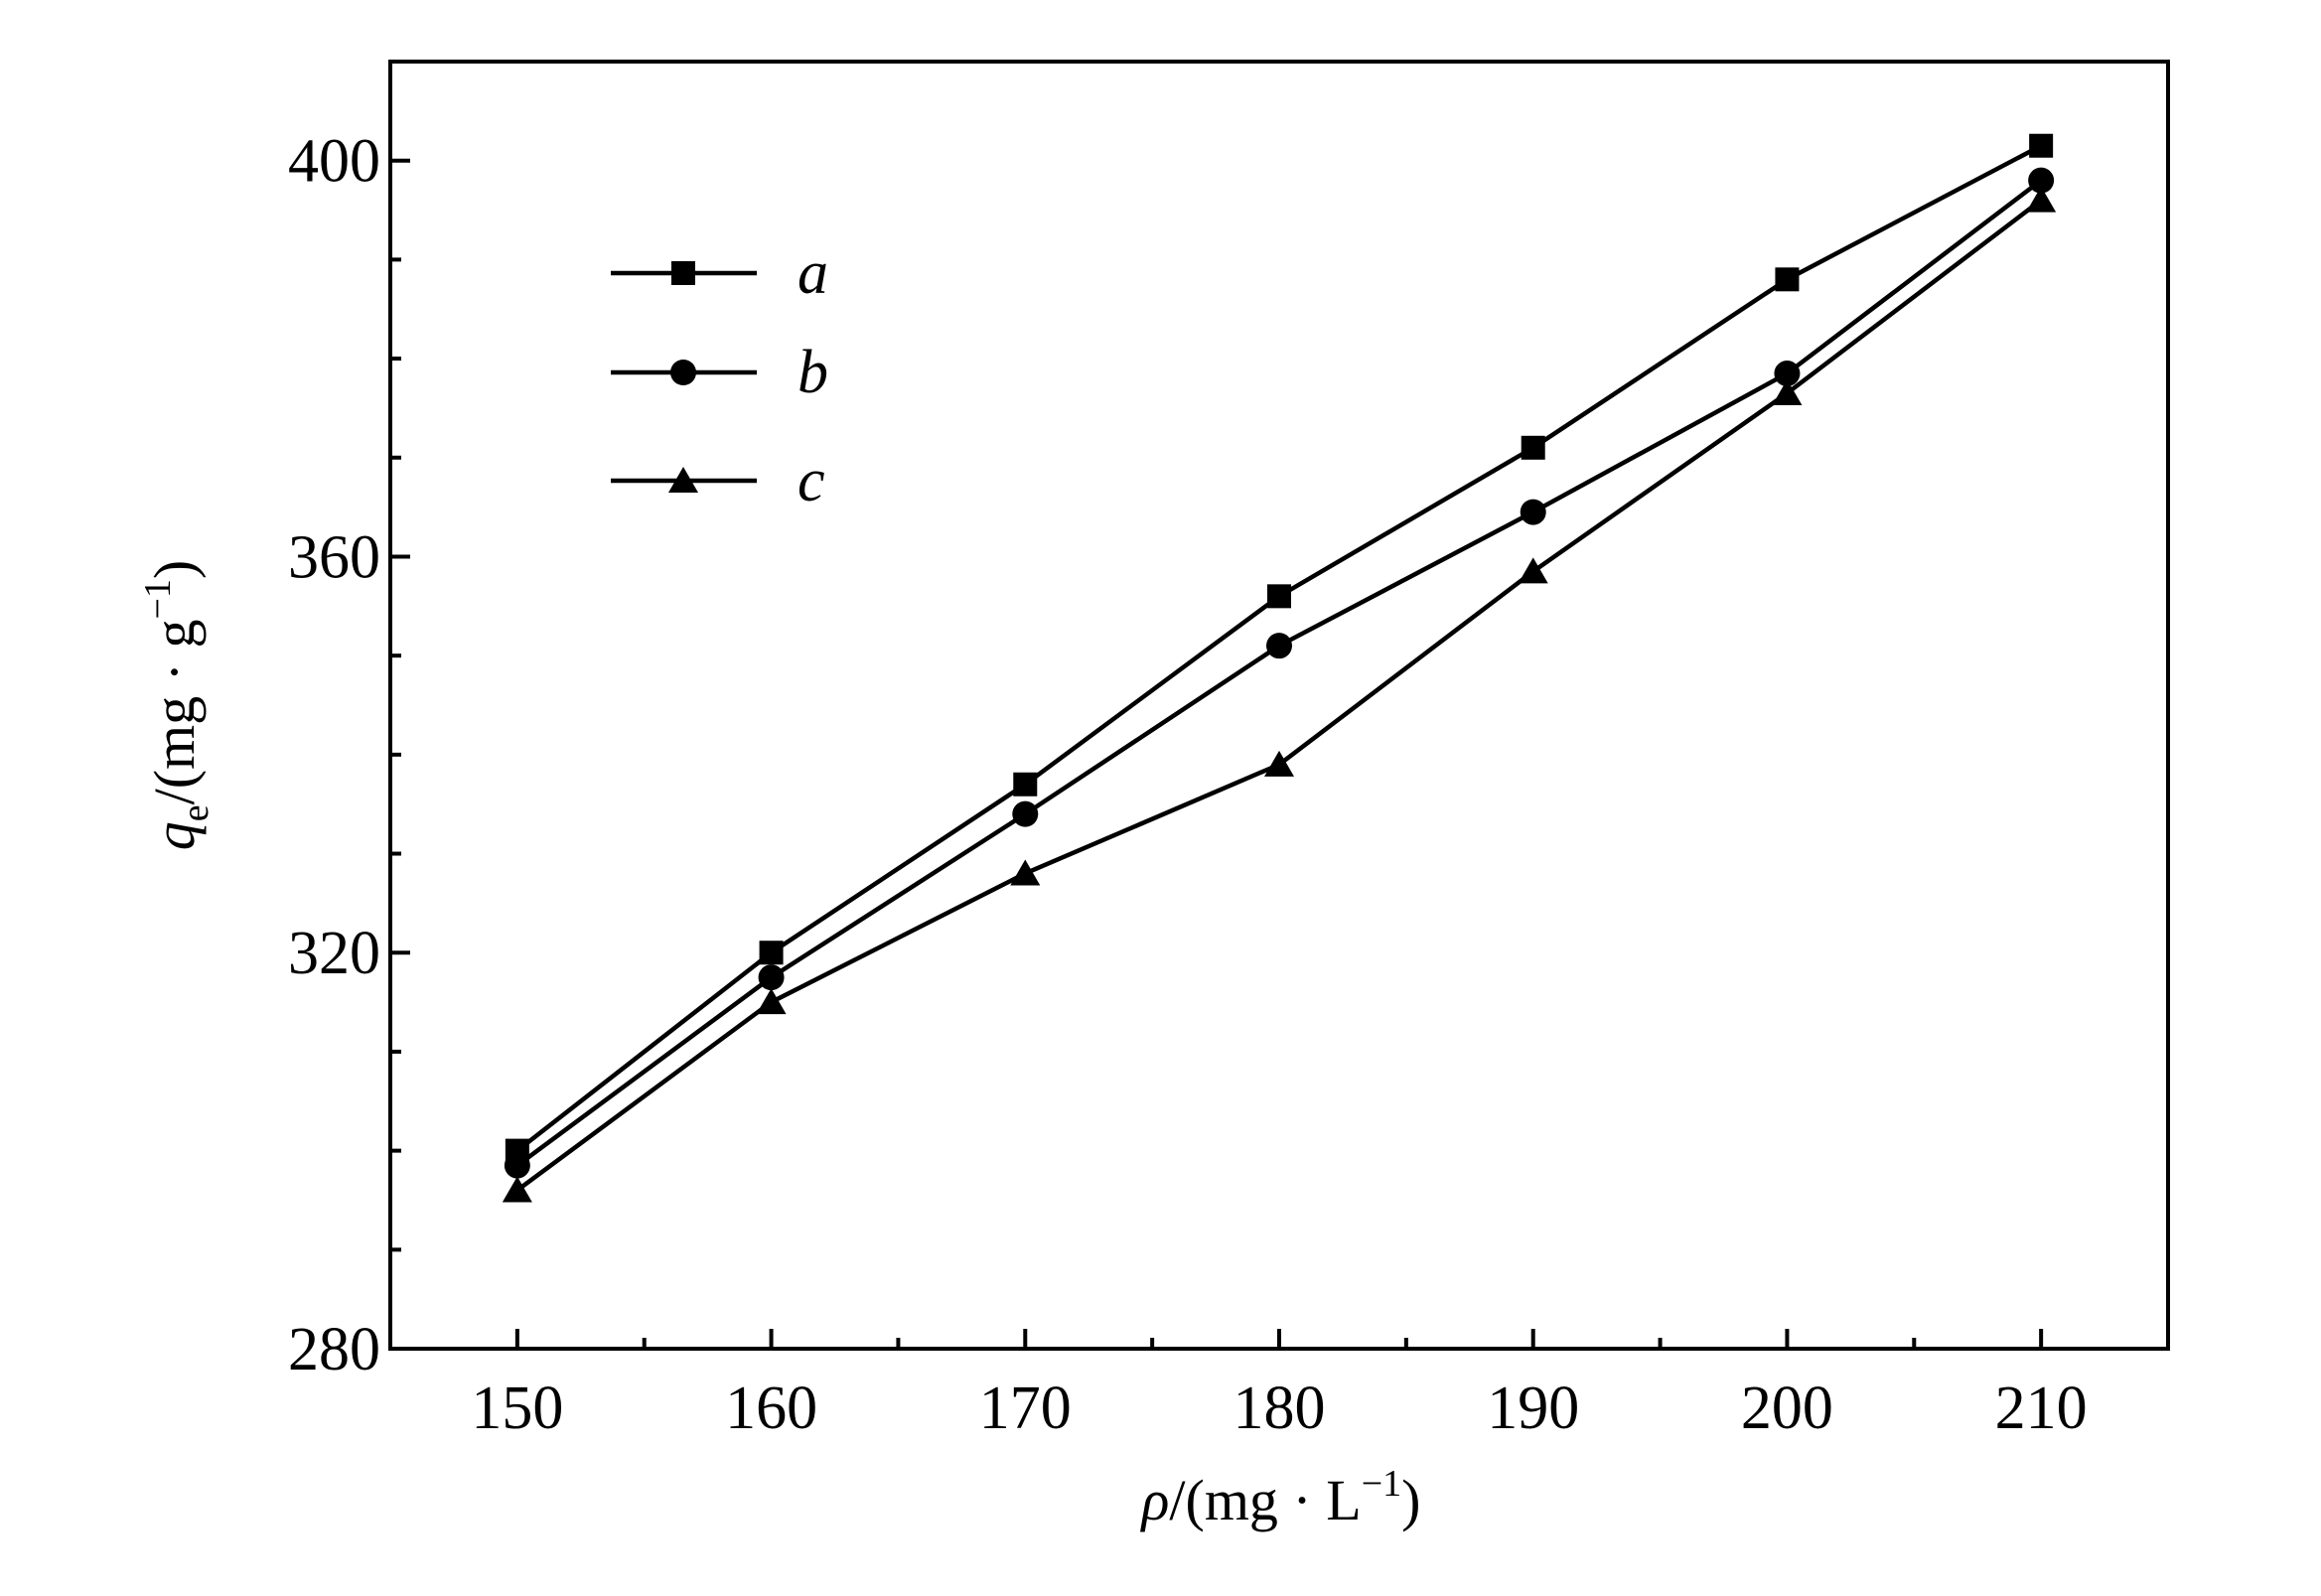  I want to click on x-axis-label-symbol: ρ, so click(1155, 1500).